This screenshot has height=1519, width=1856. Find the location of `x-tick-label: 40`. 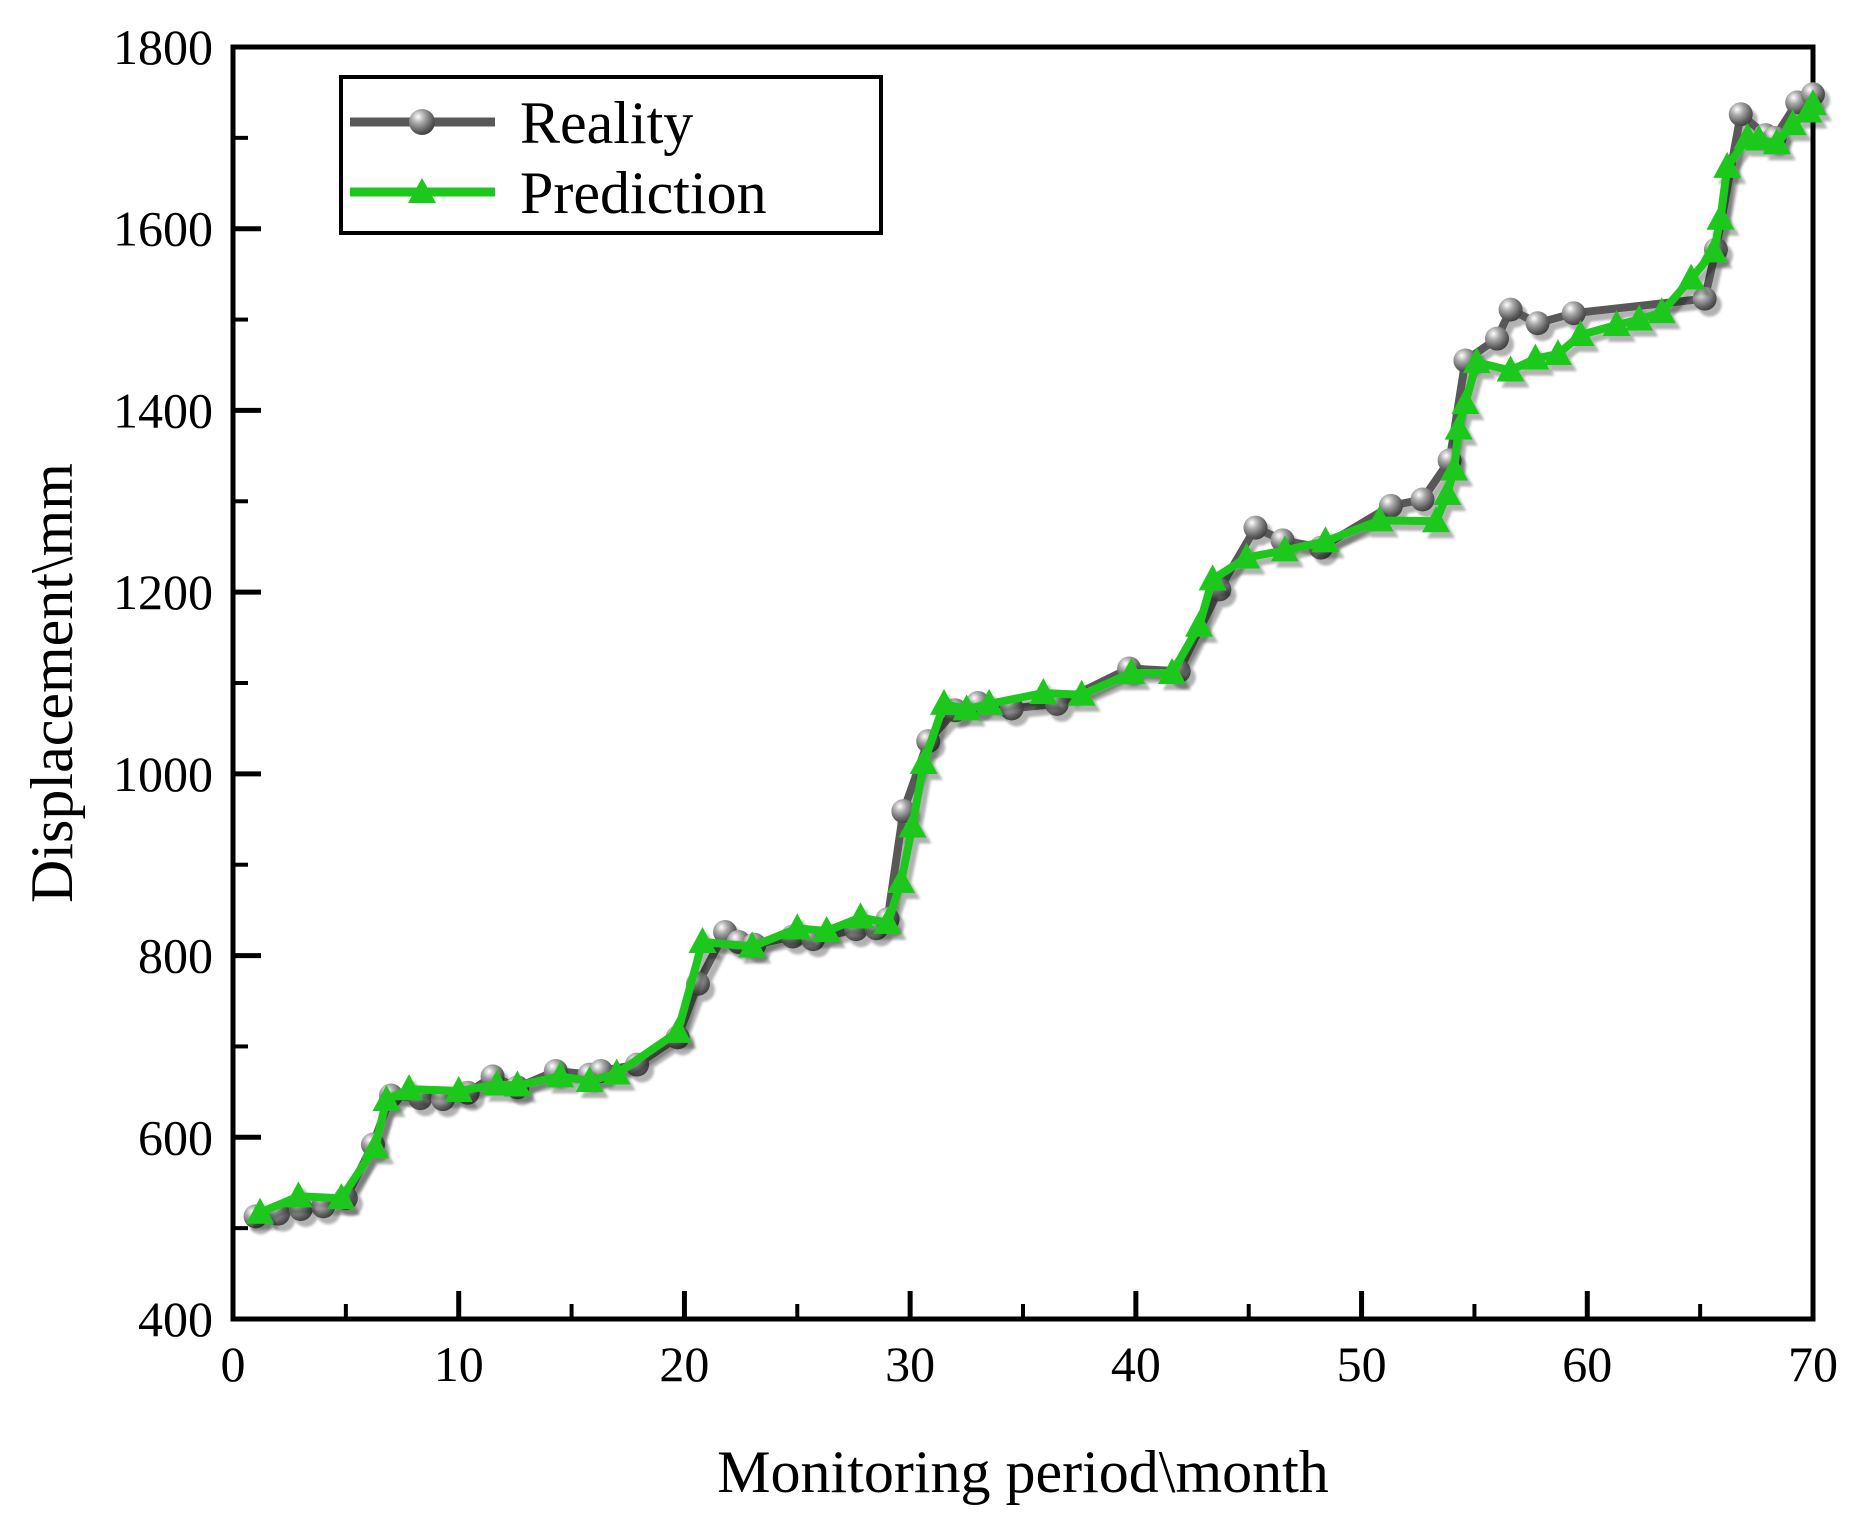

x-tick-label: 40 is located at coordinates (1136, 1364).